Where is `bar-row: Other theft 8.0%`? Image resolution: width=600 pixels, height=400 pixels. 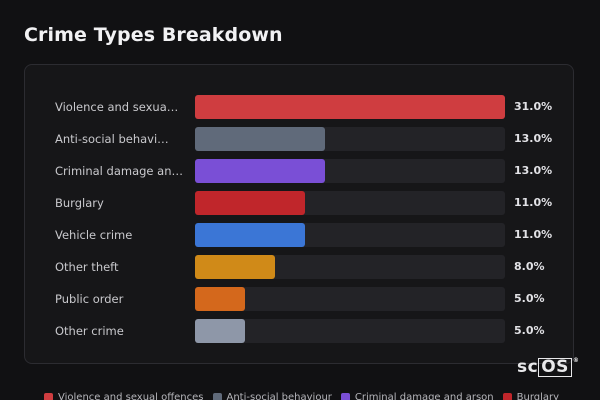
bar-row: Other theft 8.0% is located at coordinates (299, 267).